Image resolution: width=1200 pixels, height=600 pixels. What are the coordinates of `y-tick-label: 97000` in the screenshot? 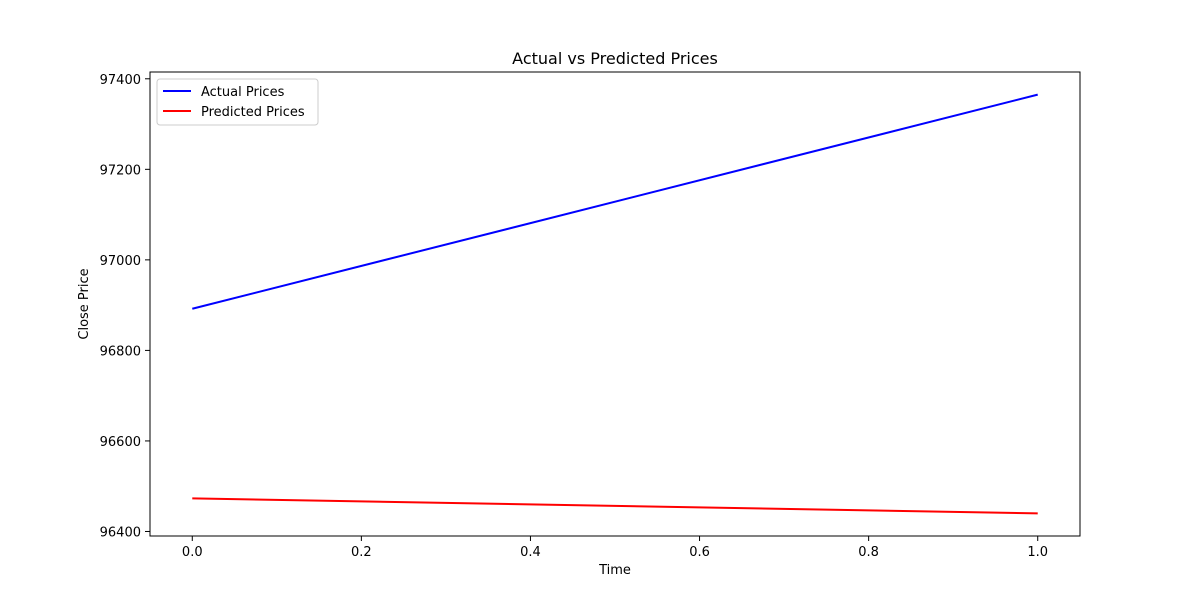 It's located at (120, 261).